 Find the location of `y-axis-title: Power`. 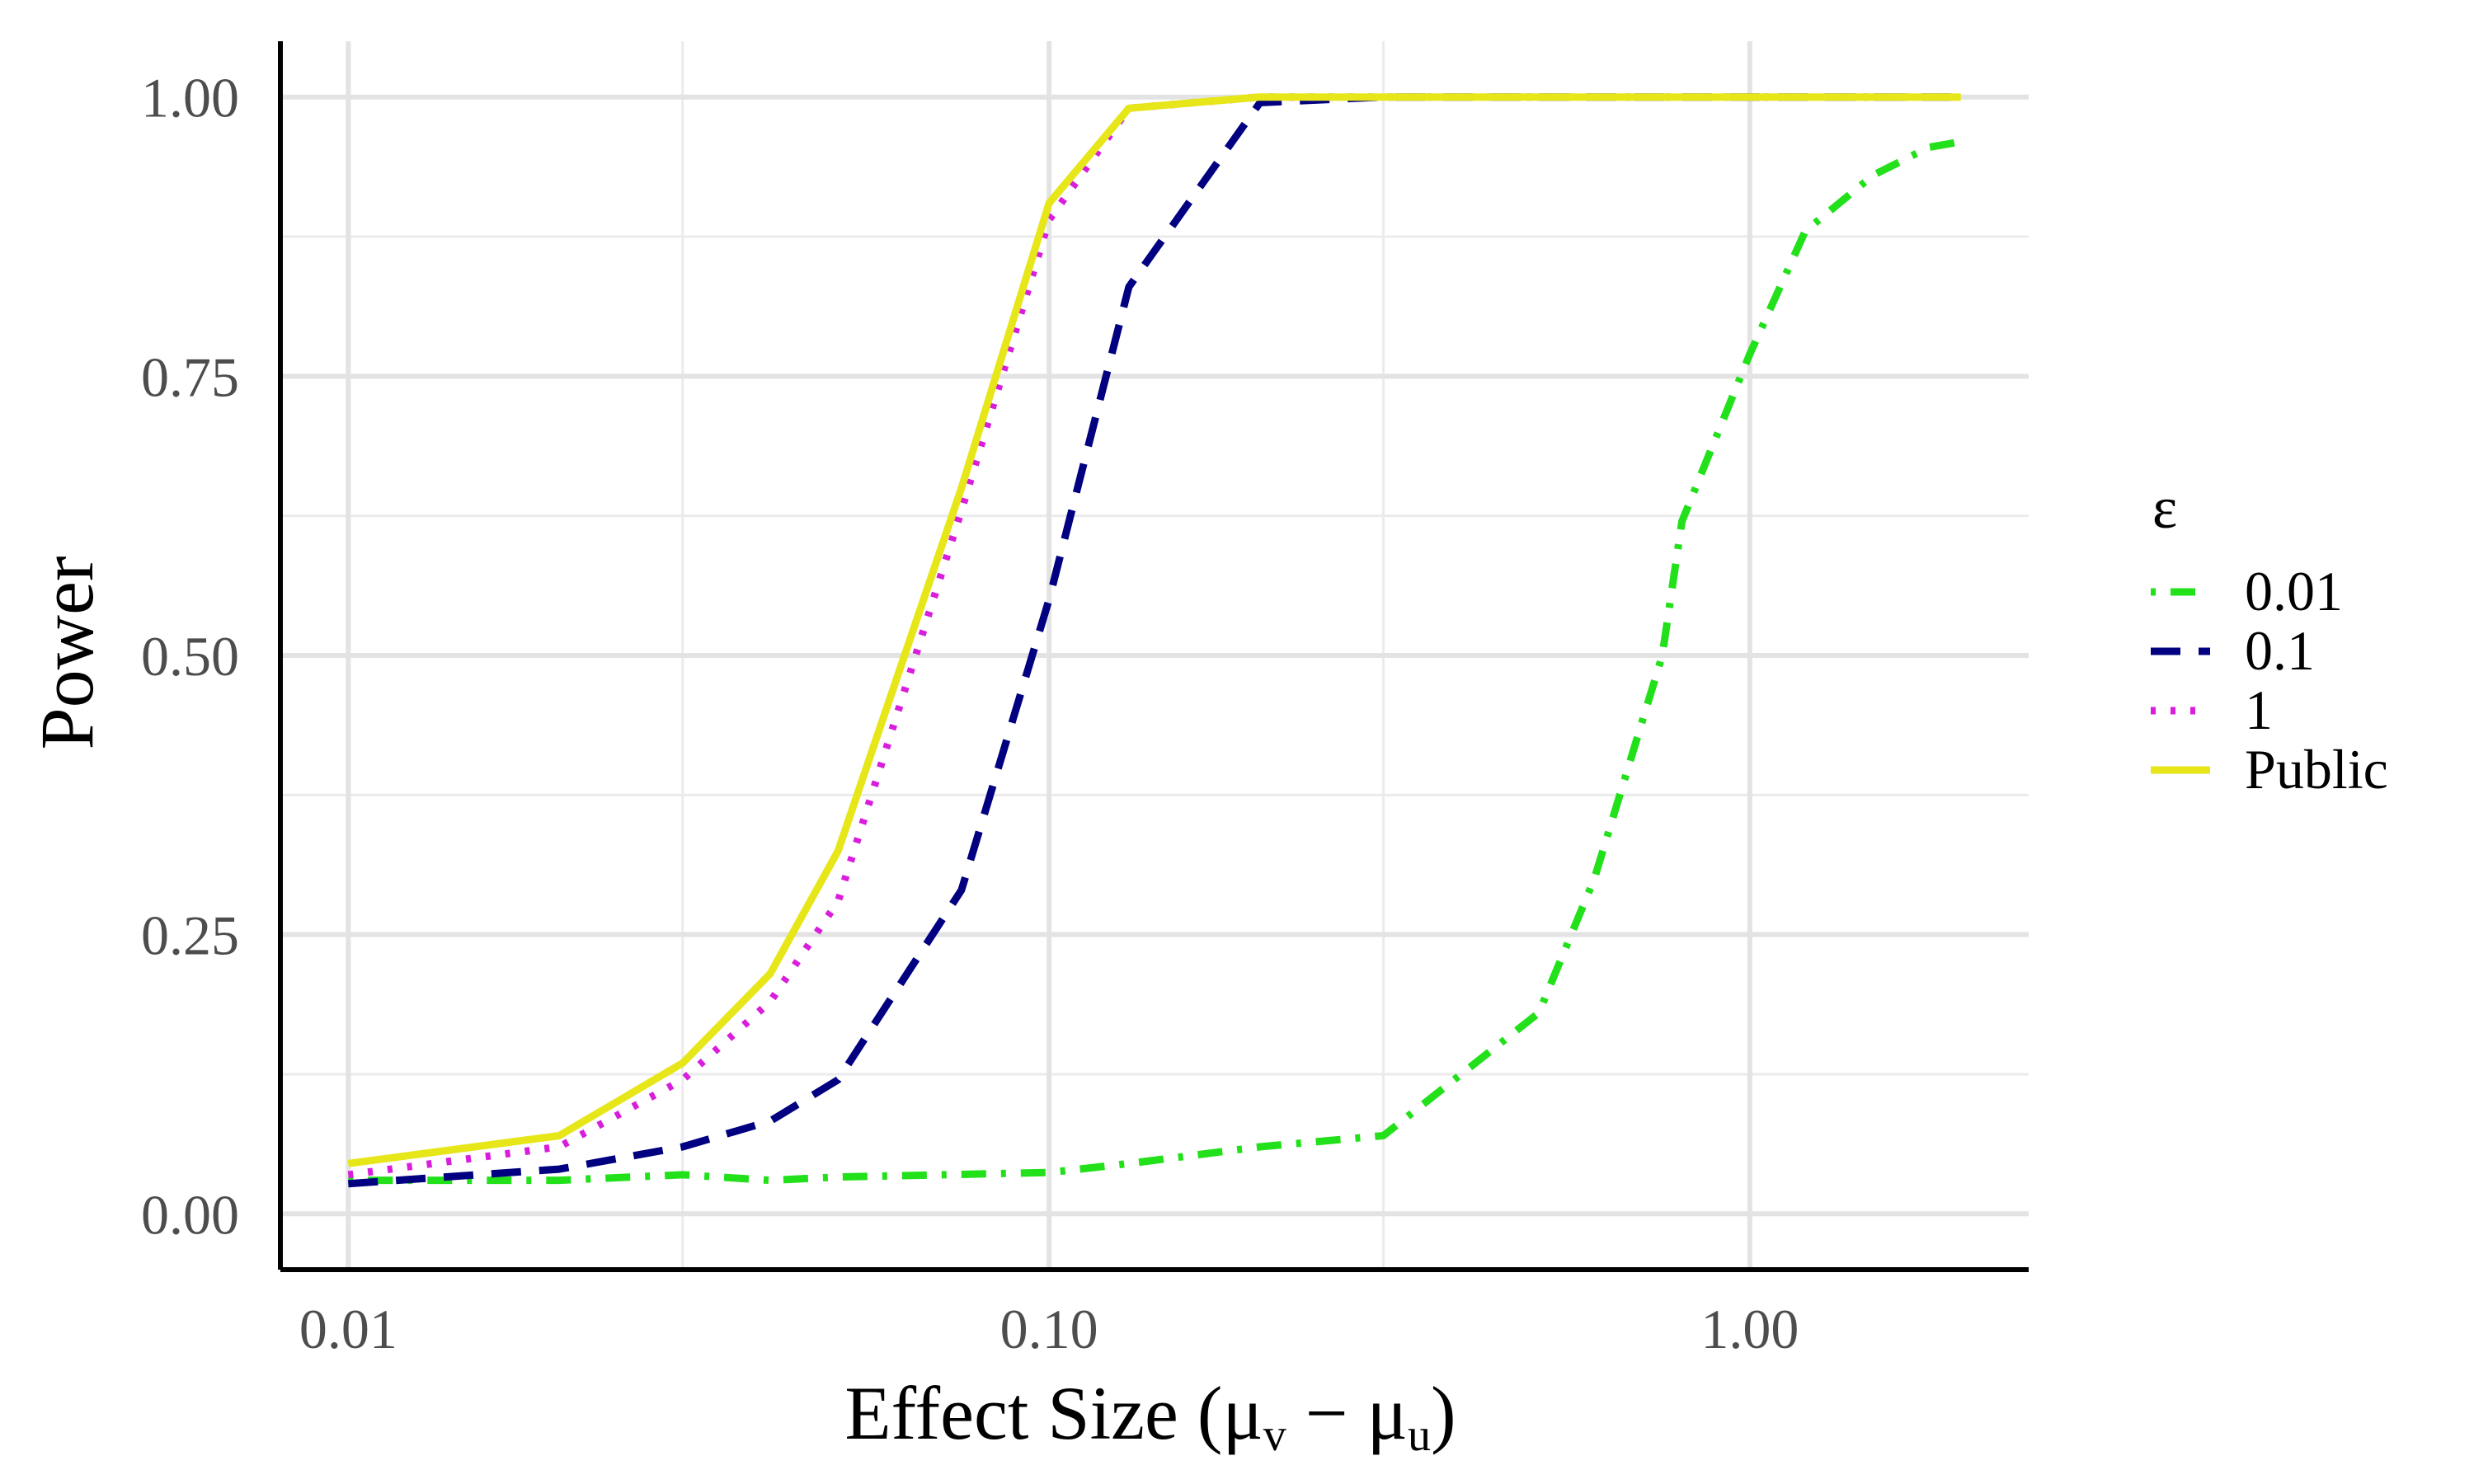

y-axis-title: Power is located at coordinates (67, 652).